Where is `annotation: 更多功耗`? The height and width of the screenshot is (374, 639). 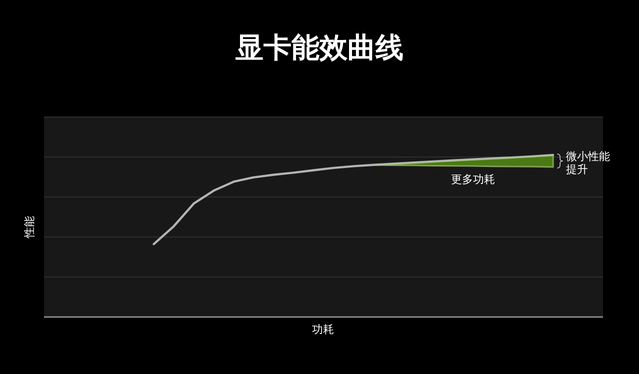 annotation: 更多功耗 is located at coordinates (473, 179).